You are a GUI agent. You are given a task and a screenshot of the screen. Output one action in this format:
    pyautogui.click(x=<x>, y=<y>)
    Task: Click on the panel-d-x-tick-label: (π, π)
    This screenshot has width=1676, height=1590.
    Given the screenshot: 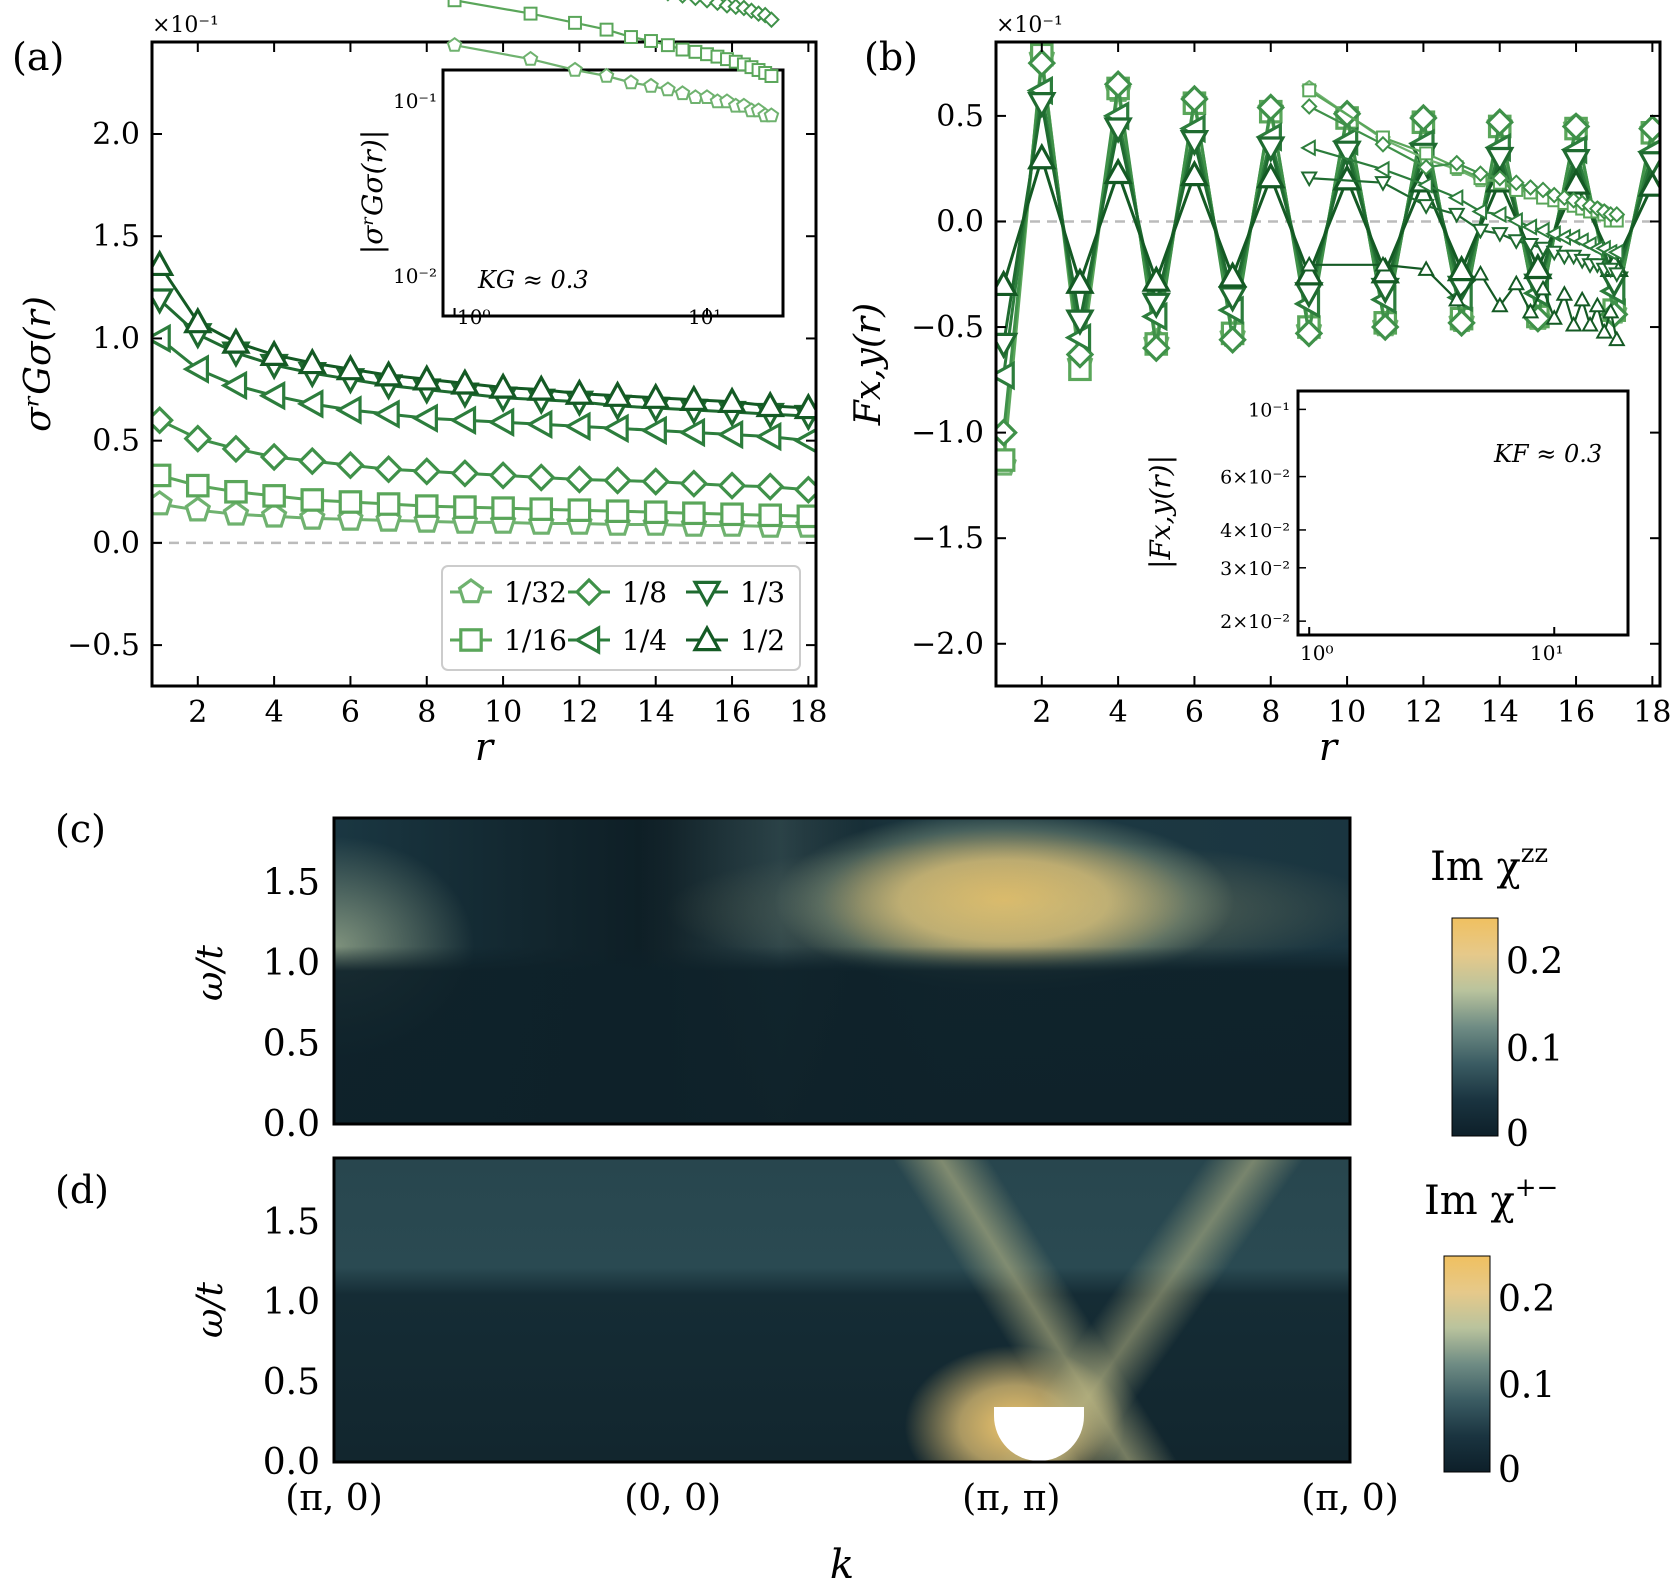 What is the action you would take?
    pyautogui.click(x=1011, y=1498)
    